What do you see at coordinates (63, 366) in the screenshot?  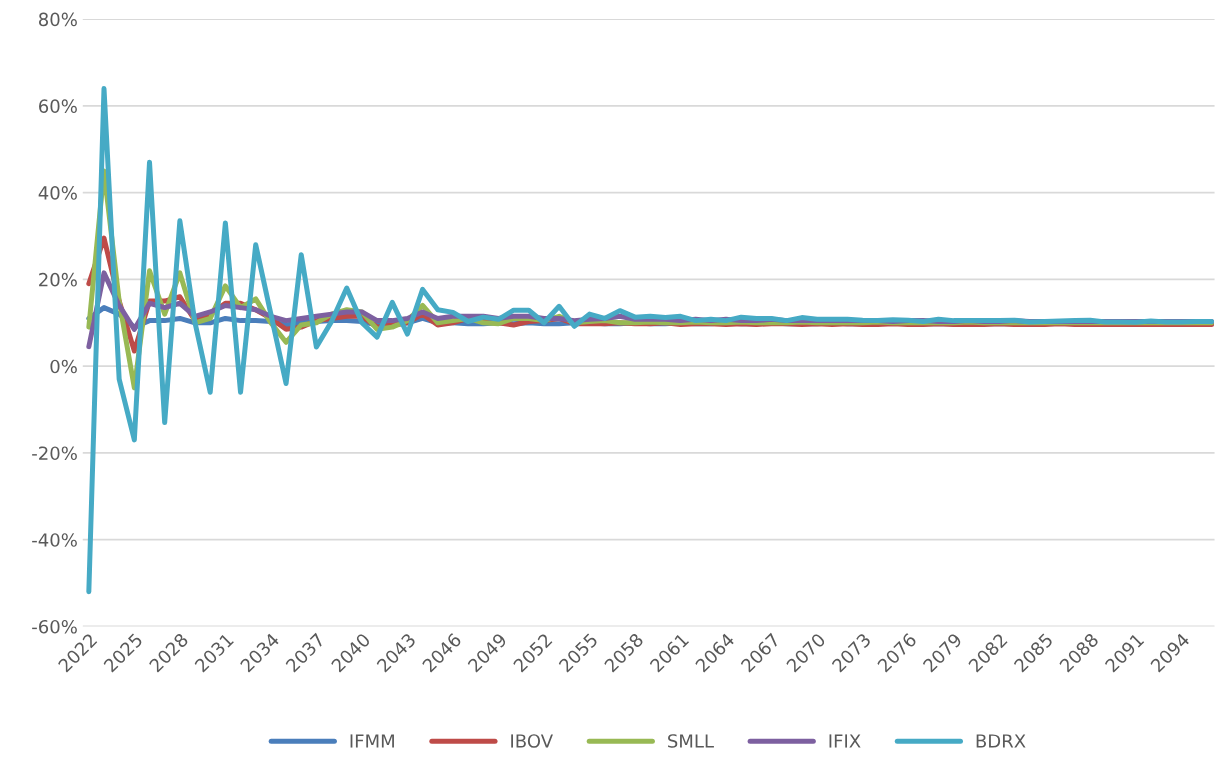 I see `y-tick-label: 0%` at bounding box center [63, 366].